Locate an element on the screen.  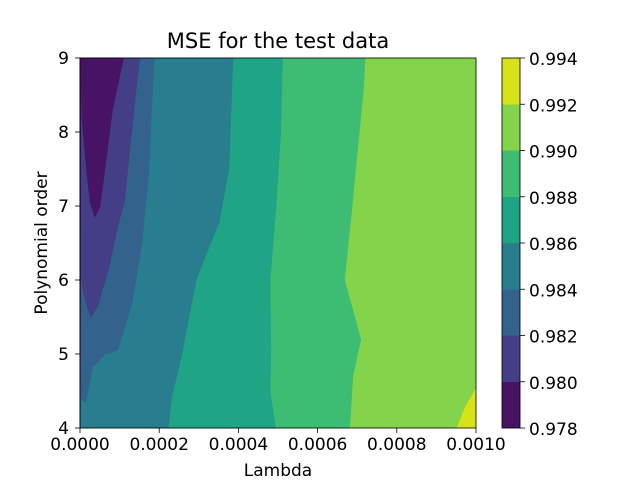
x-tick-label: 0.0000 is located at coordinates (79, 445).